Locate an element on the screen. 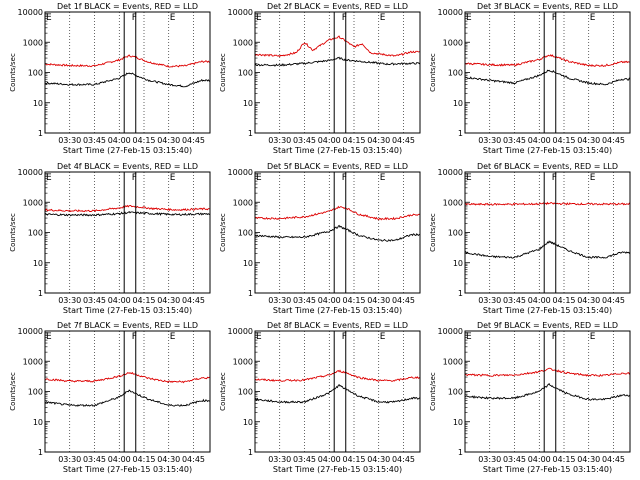 The image size is (640, 480). panel-title: Det 5f BLACK = Events, RED = LLD is located at coordinates (337, 166).